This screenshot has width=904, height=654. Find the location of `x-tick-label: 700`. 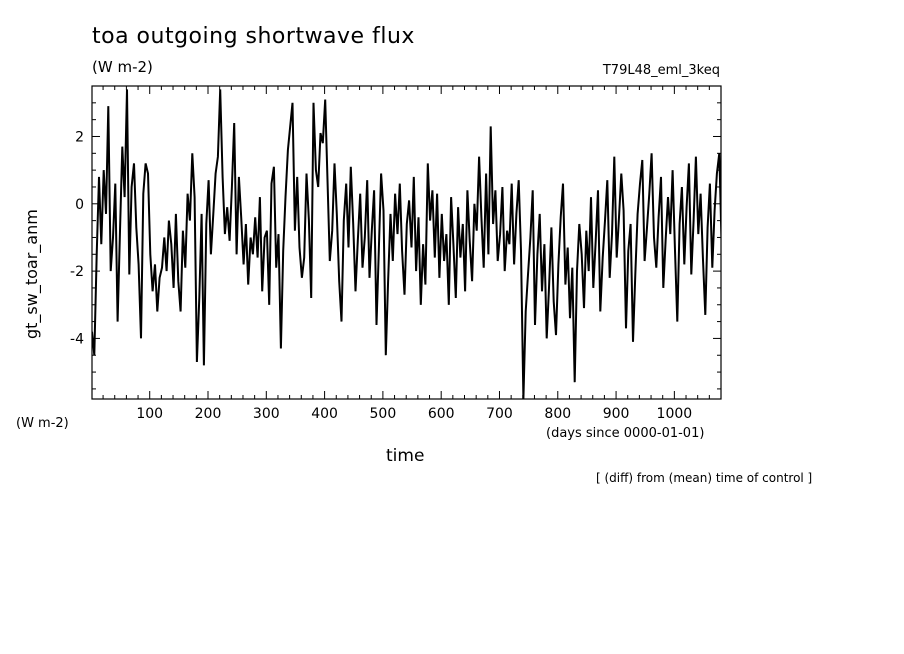

x-tick-label: 700 is located at coordinates (499, 414).